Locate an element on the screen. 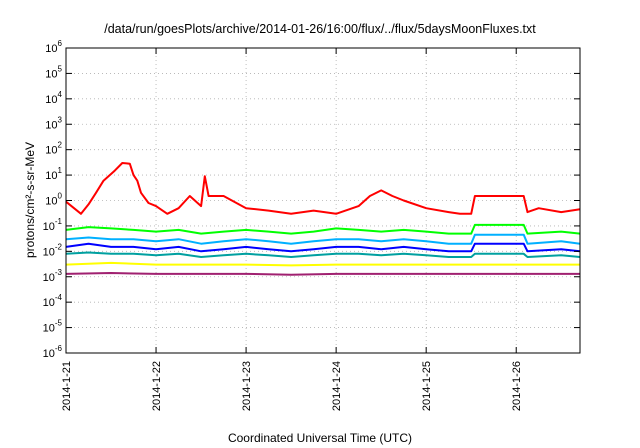 The height and width of the screenshot is (448, 640). y-tick-label: 10⁻⁶ is located at coordinates (53, 352).